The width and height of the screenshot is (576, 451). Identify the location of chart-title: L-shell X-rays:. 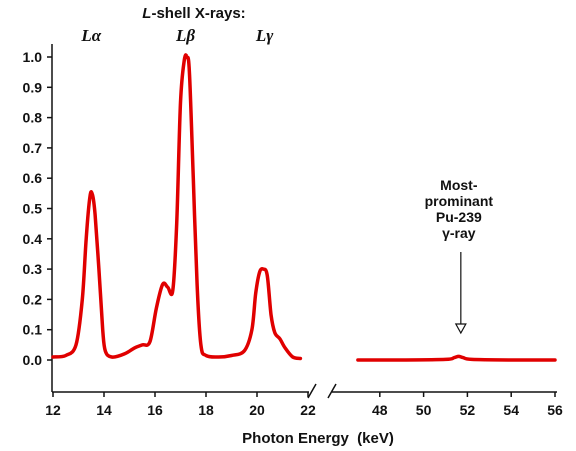
(193, 13).